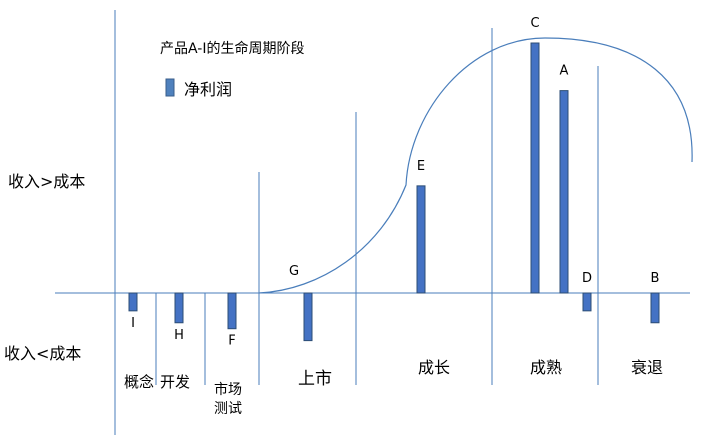 The height and width of the screenshot is (437, 707). What do you see at coordinates (228, 409) in the screenshot?
I see `stage-label-market-test-2: 测试` at bounding box center [228, 409].